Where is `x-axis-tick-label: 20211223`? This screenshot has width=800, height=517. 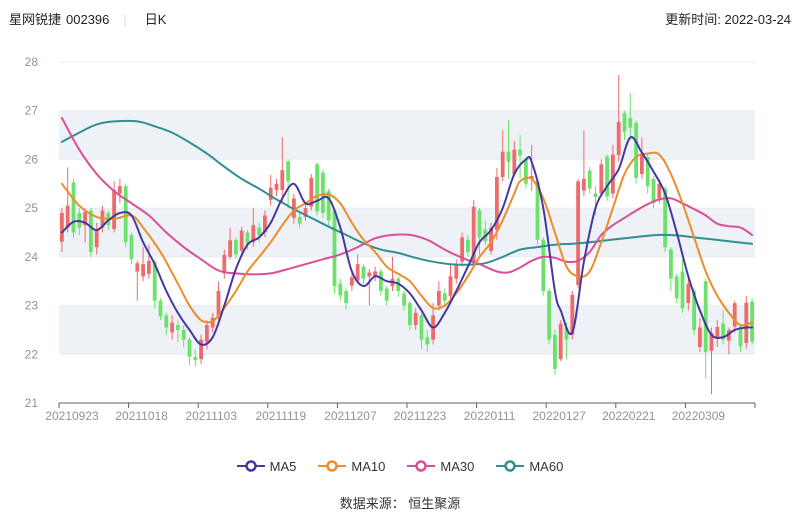 x-axis-tick-label: 20211223 is located at coordinates (420, 416).